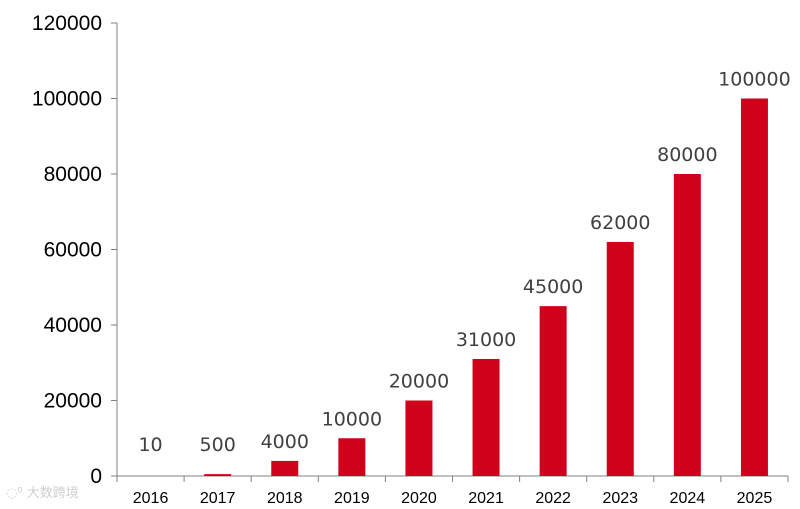  What do you see at coordinates (14, 493) in the screenshot?
I see `watermark-logo-icon: ◌⁰` at bounding box center [14, 493].